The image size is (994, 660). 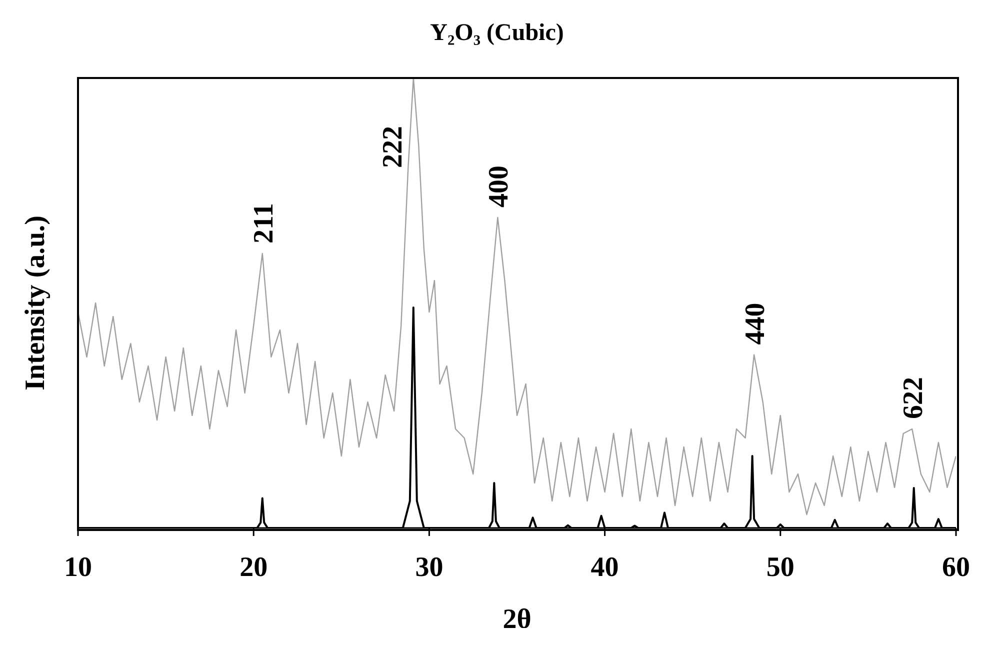 I want to click on x-tick-label: 40, so click(x=604, y=567).